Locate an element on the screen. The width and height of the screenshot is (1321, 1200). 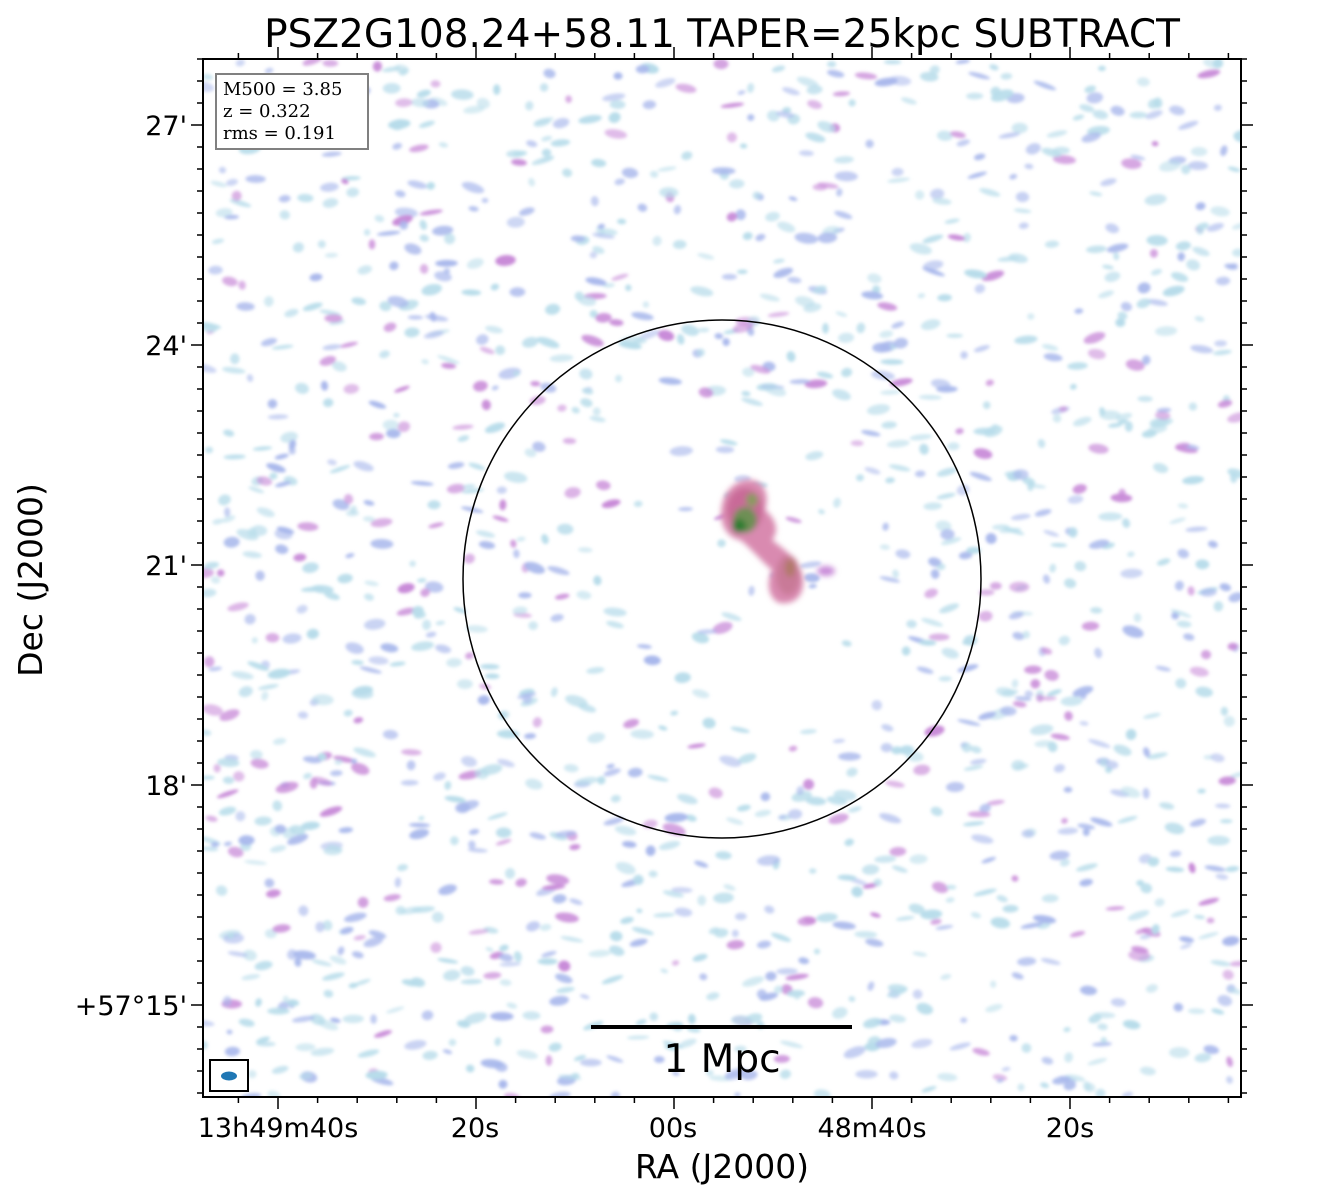
source-emission is located at coordinates (778, 541).